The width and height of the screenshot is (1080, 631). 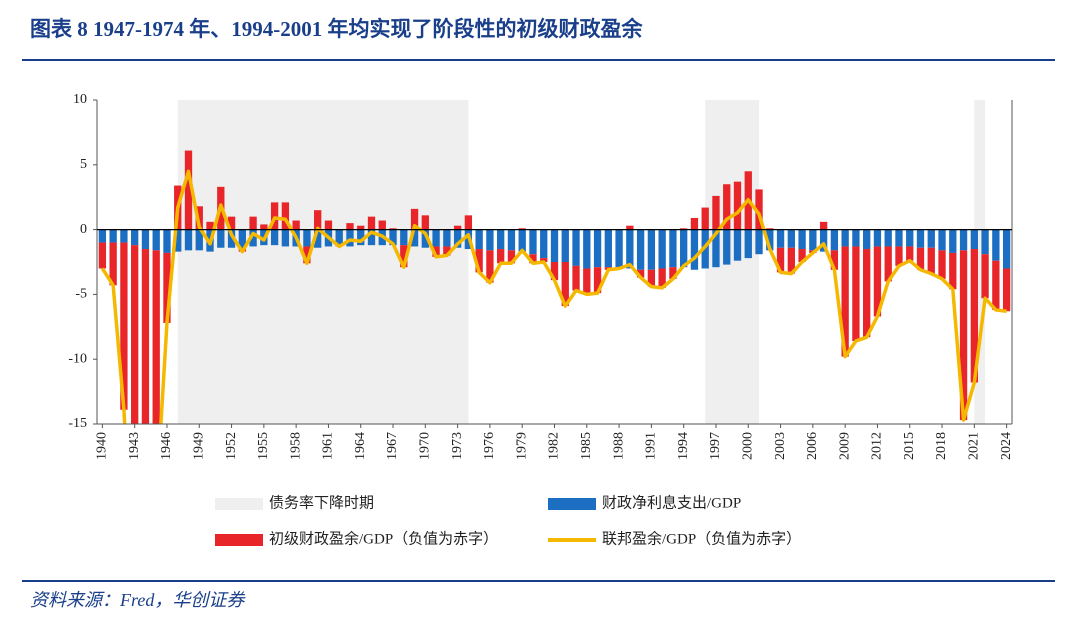 What do you see at coordinates (383, 538) in the screenshot?
I see `legend-label: 初级财政盈余/GDP（负值为赤字）` at bounding box center [383, 538].